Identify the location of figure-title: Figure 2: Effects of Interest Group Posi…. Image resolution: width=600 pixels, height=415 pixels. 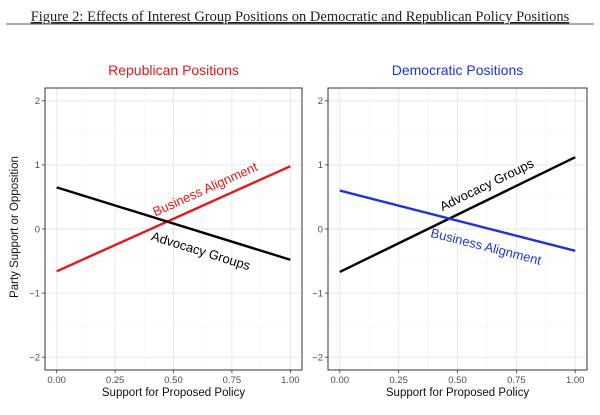
(300, 17).